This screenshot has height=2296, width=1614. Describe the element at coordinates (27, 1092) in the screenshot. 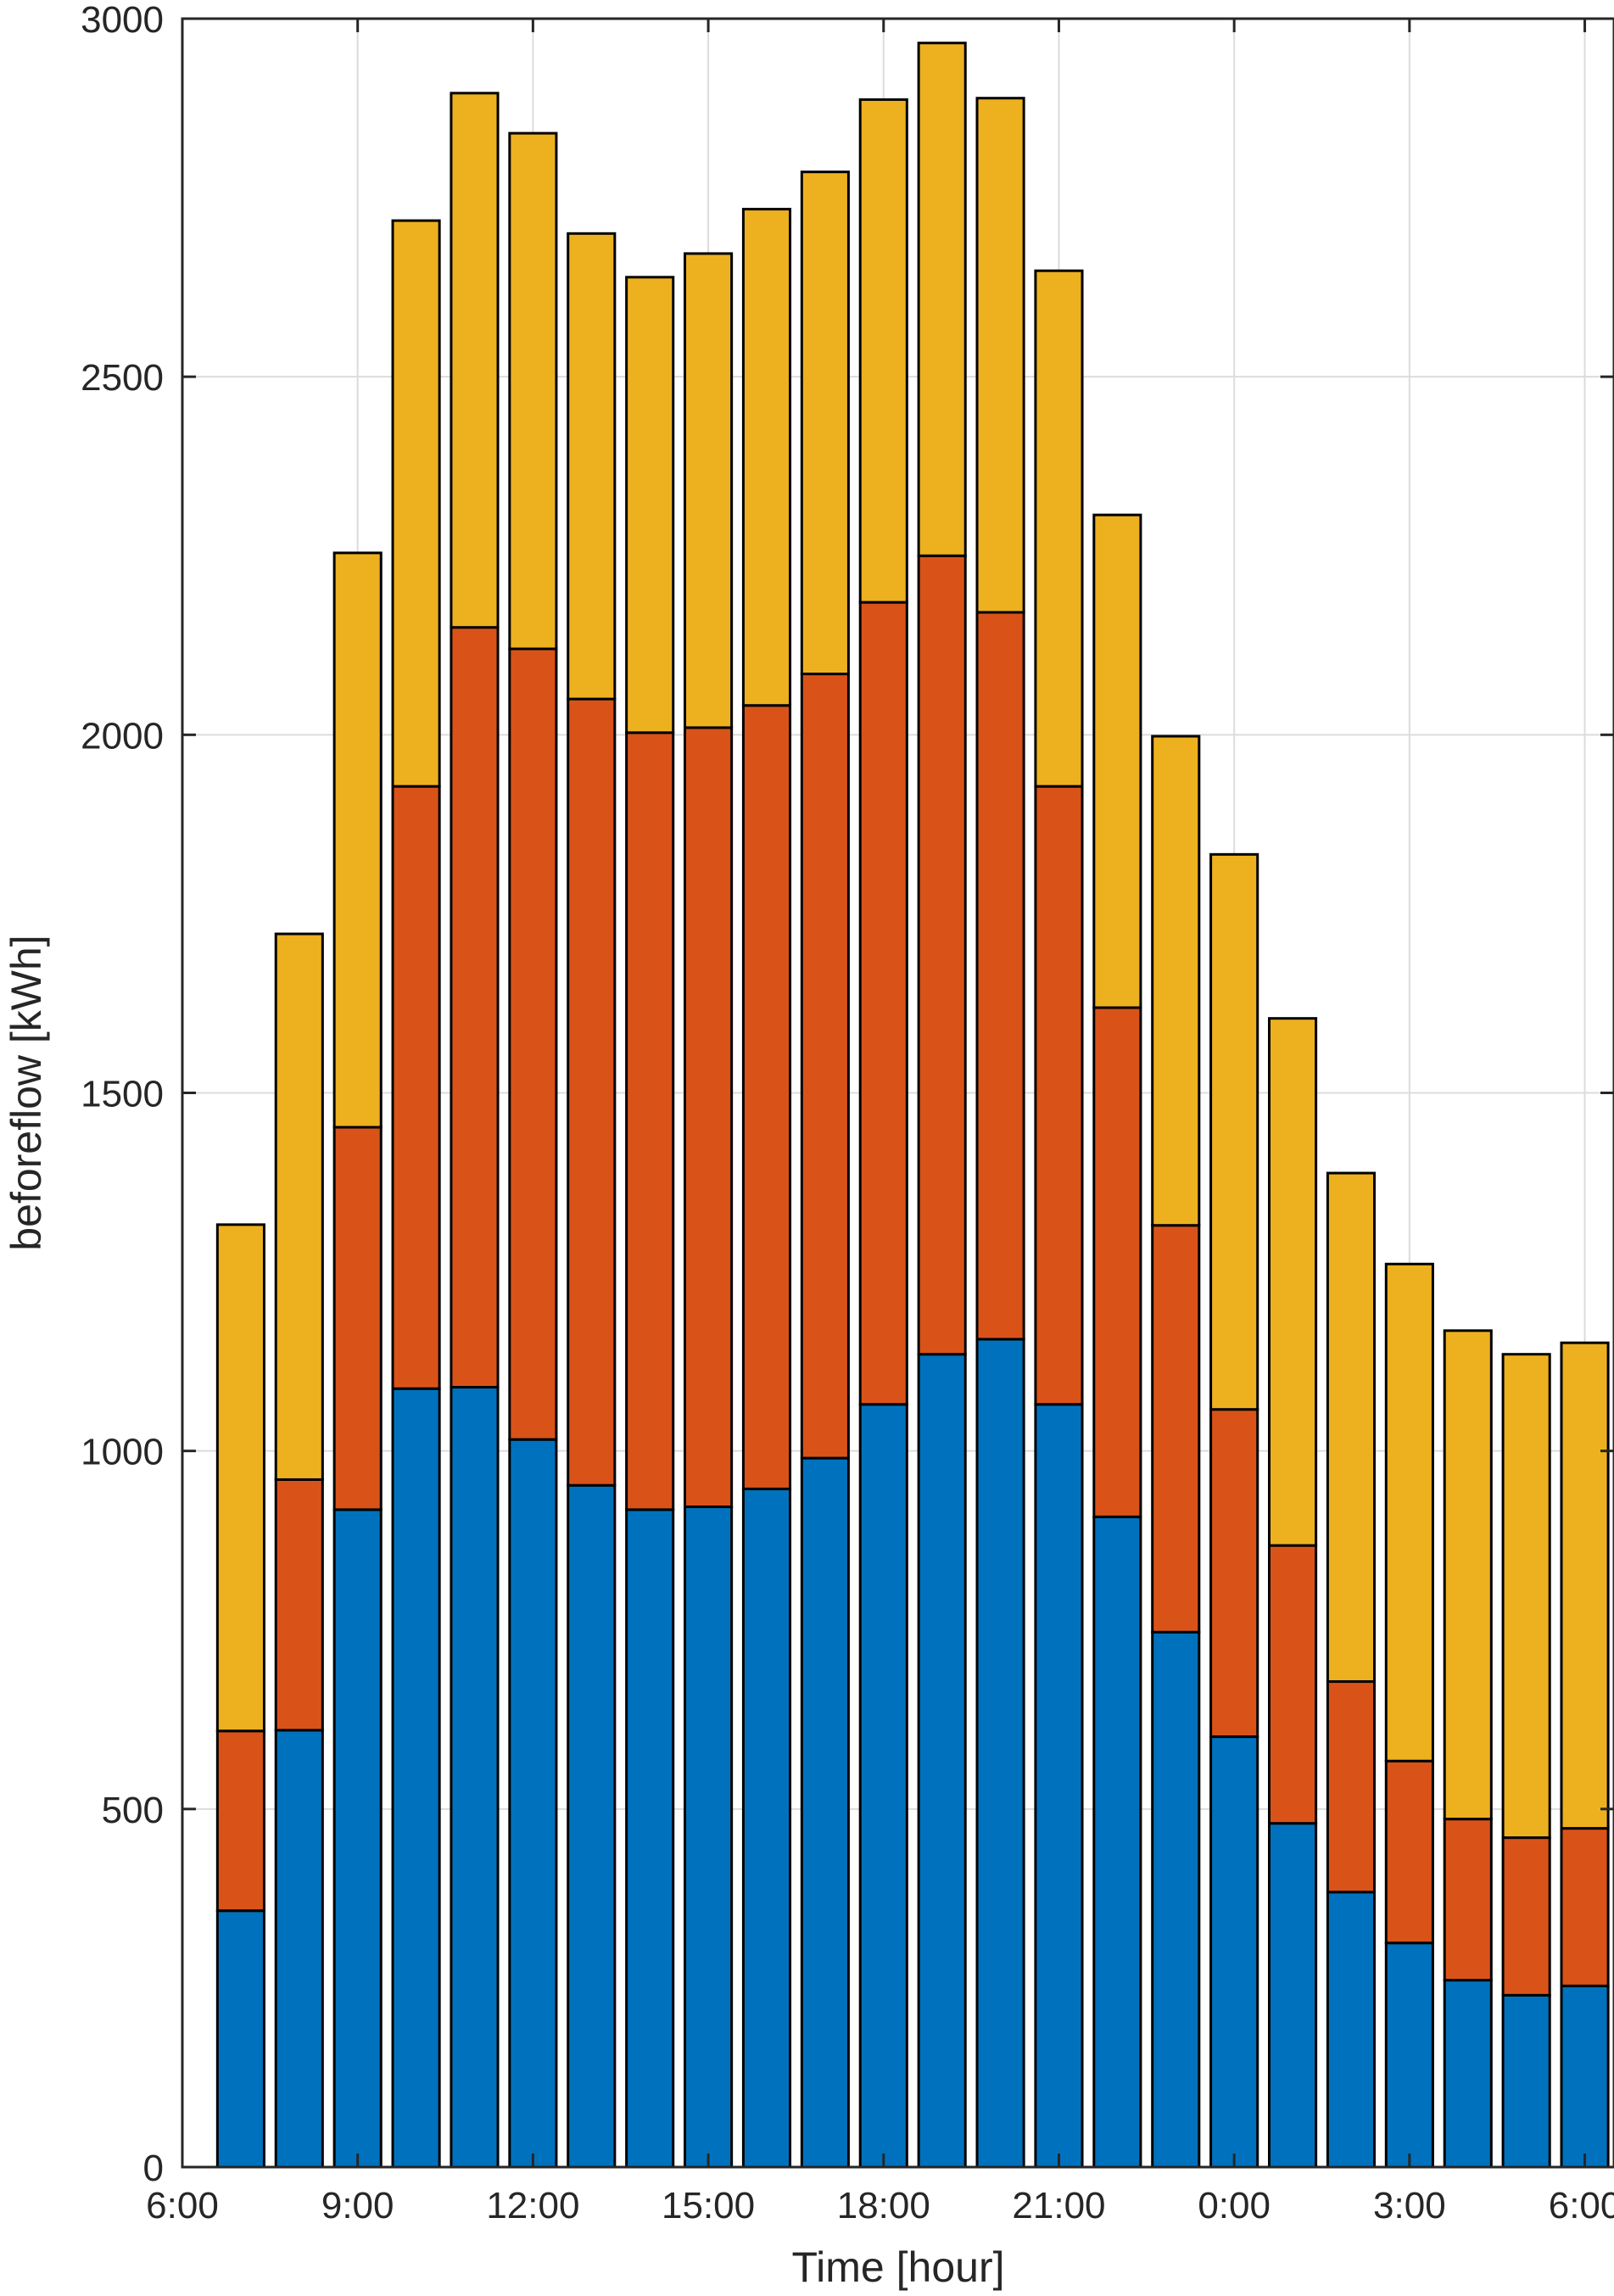

I see `y-axis-title: beforeflow [kWh]` at that location.